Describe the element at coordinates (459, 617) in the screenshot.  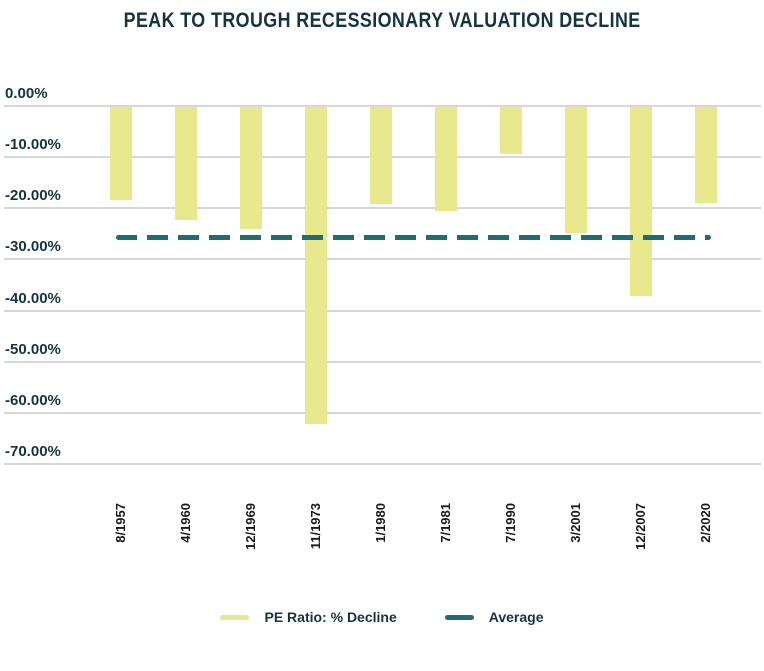
I see `legend-swatch-average` at that location.